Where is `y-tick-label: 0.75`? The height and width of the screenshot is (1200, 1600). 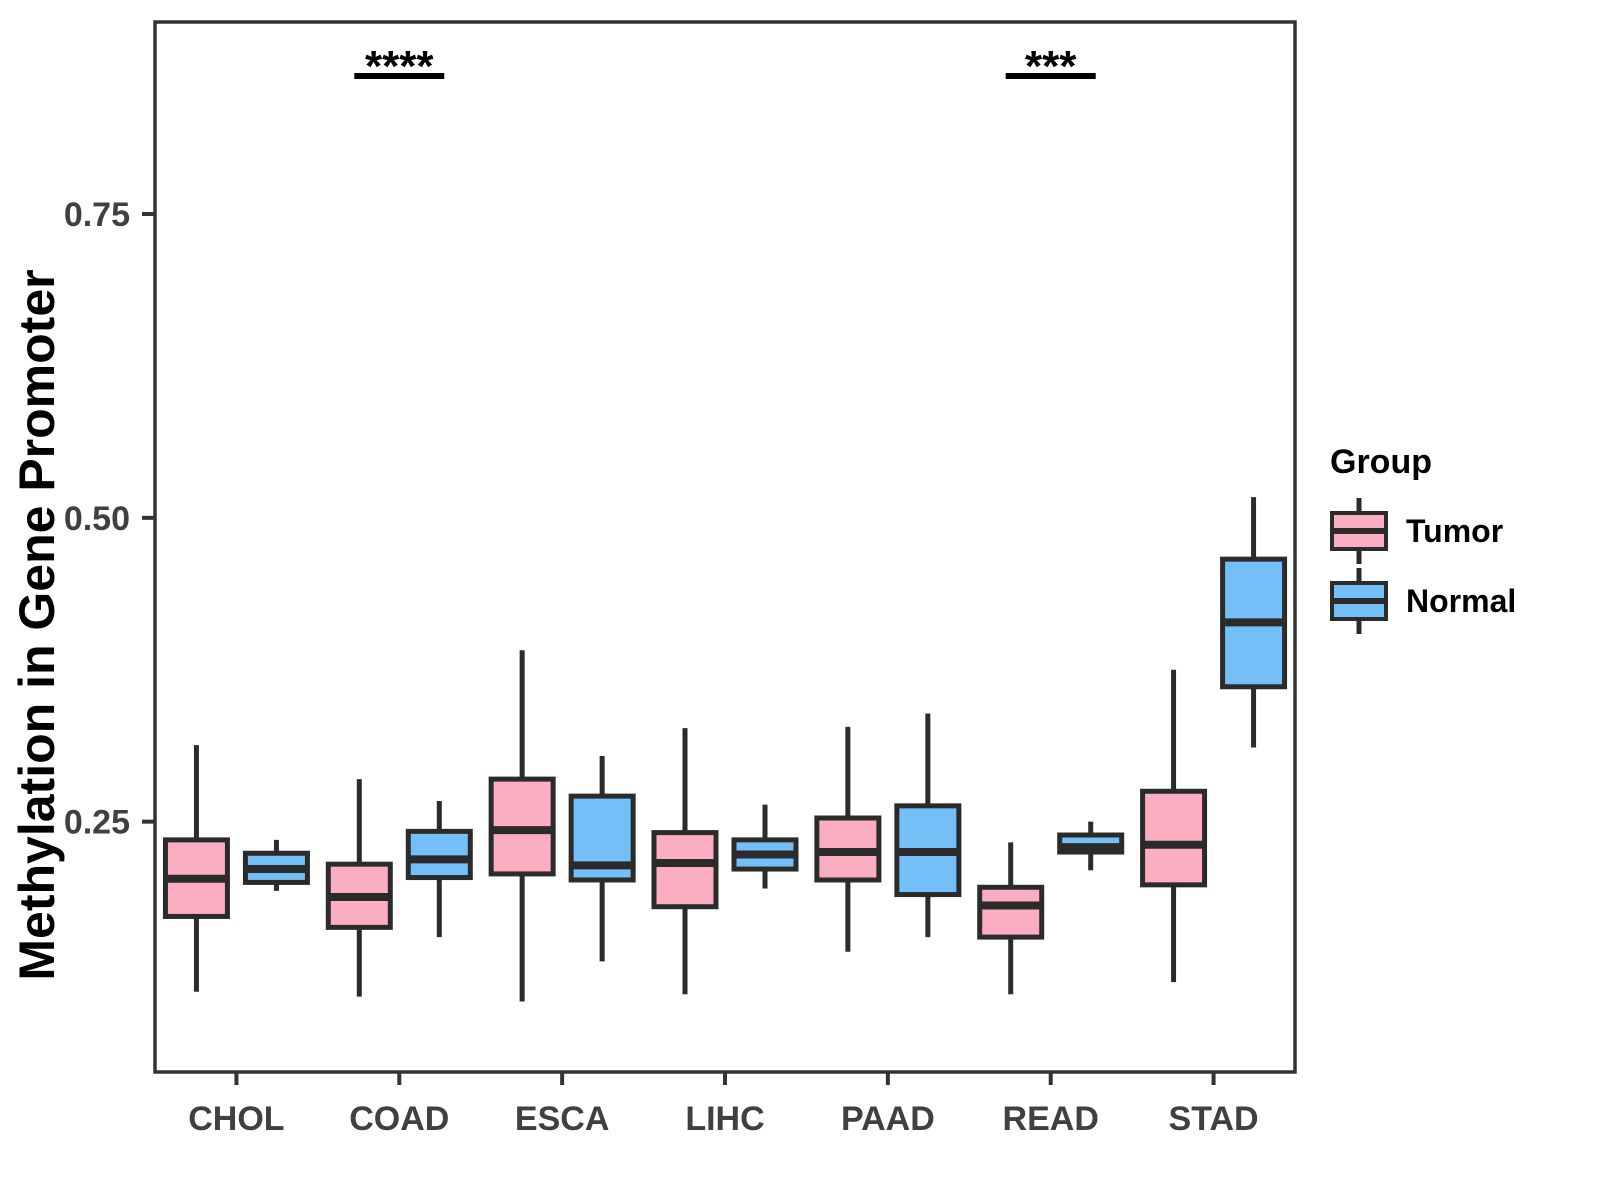
y-tick-label: 0.75 is located at coordinates (97, 215).